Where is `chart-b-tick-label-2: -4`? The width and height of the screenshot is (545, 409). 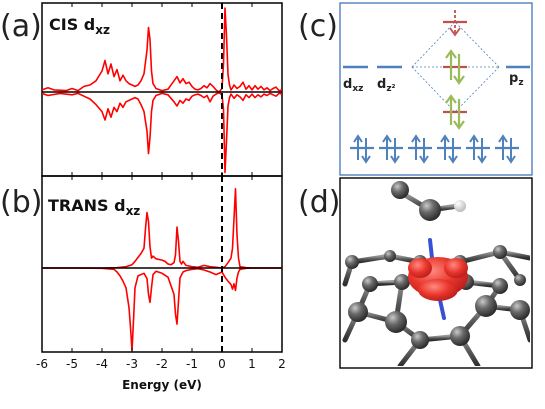
chart-b-tick-label-2: -4 is located at coordinates (102, 364).